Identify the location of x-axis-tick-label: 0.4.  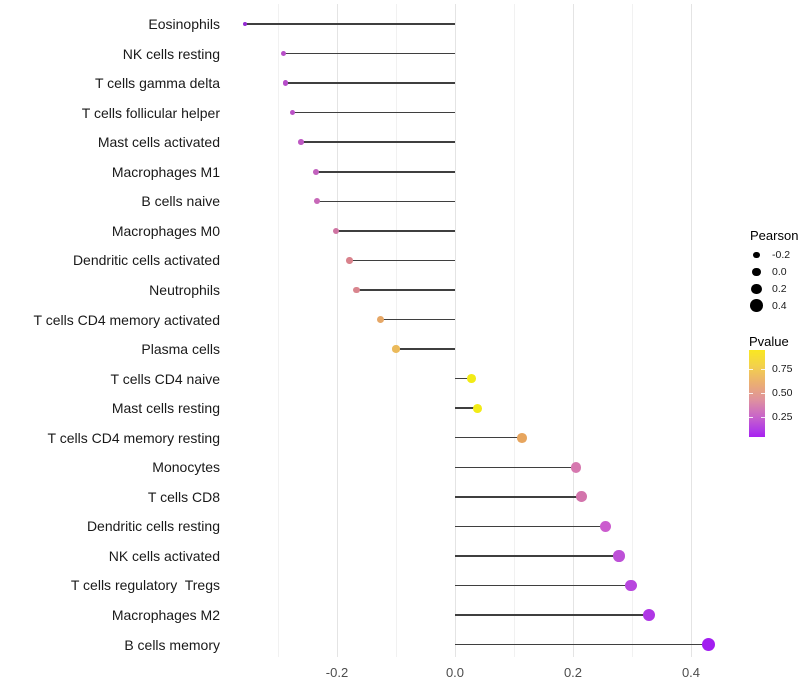
(691, 672).